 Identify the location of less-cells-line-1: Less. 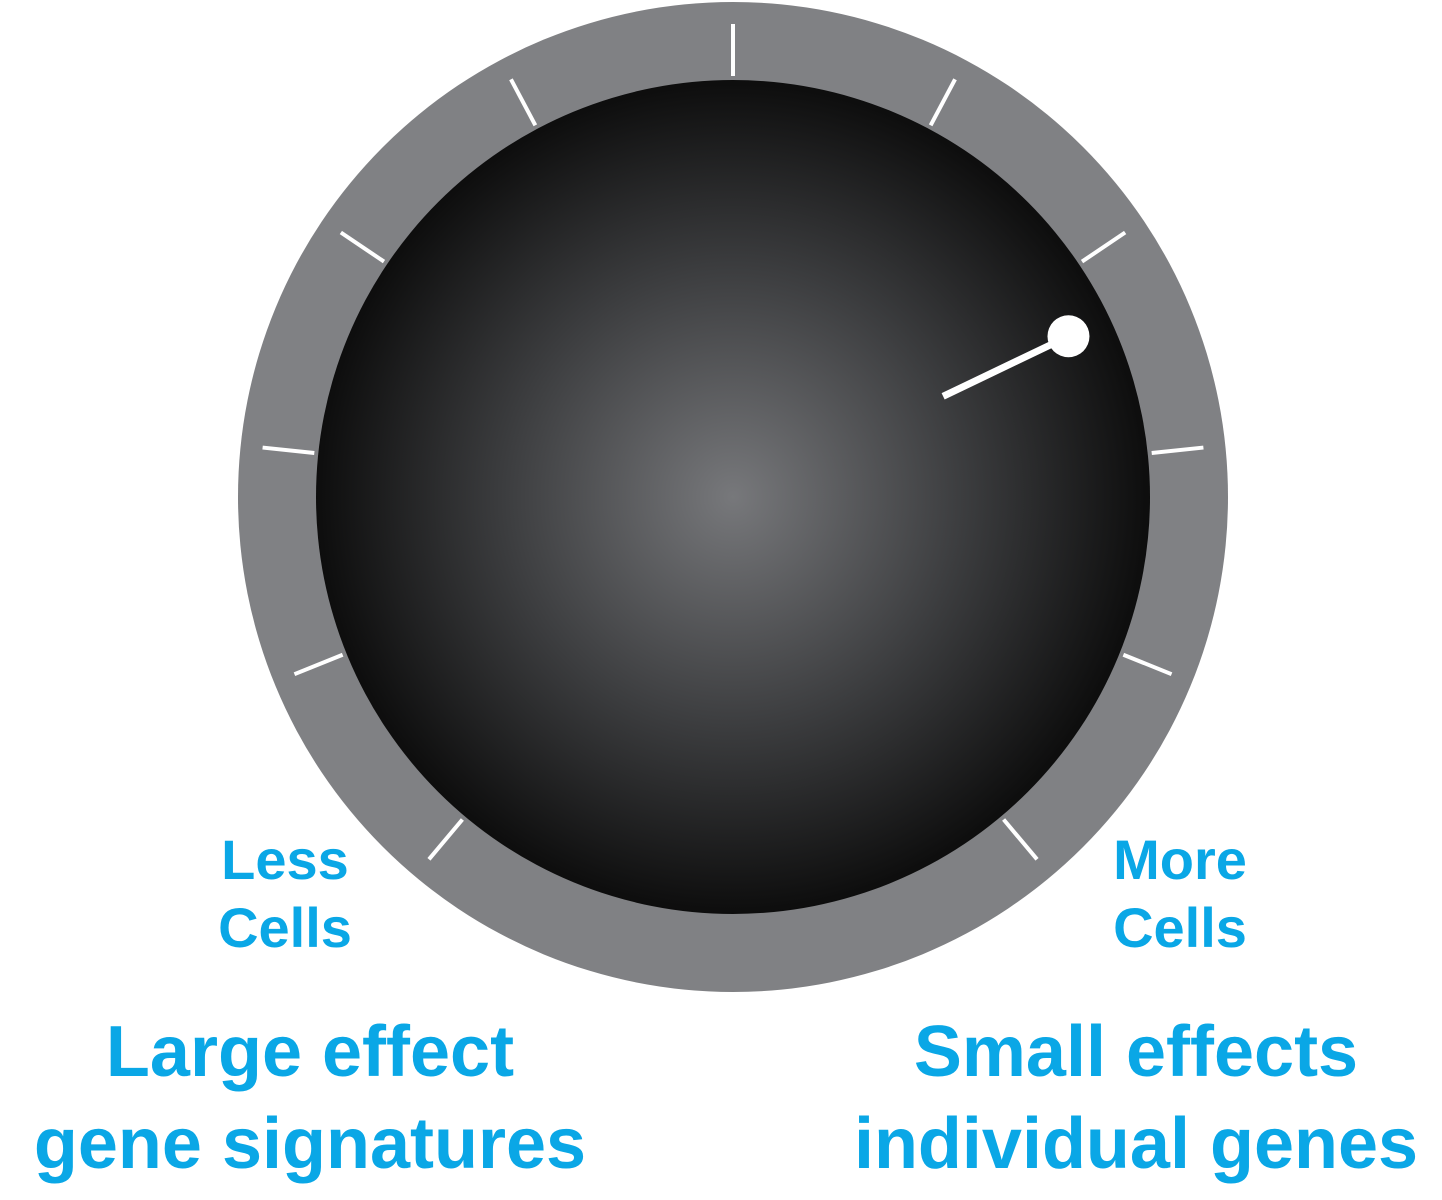
(285, 859).